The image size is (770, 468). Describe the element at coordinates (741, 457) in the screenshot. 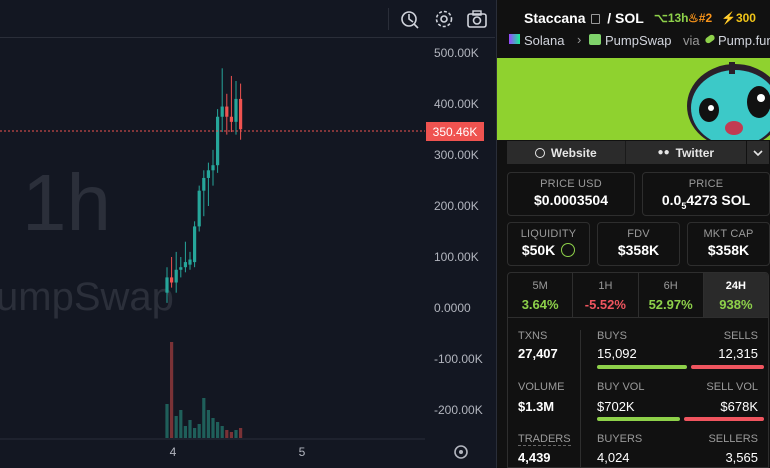

I see `sellers-value: 3,565` at that location.